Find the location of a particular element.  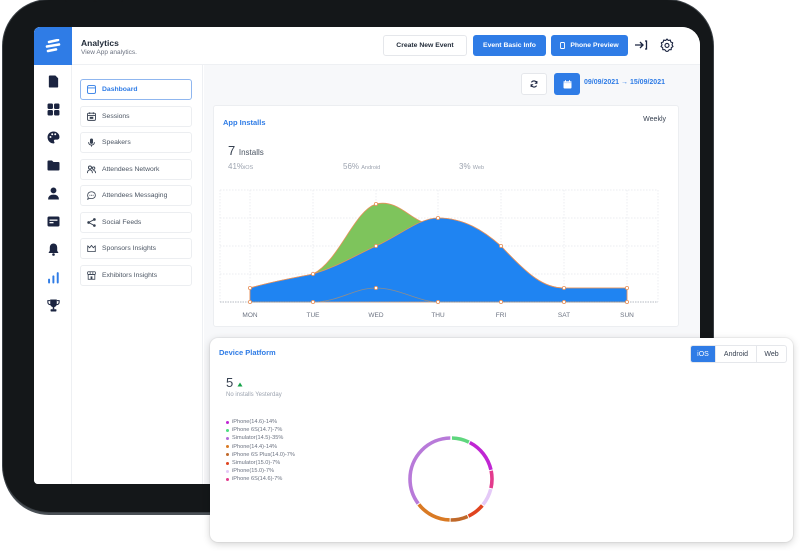

nav-item-speakers: Speakers is located at coordinates (136, 142).